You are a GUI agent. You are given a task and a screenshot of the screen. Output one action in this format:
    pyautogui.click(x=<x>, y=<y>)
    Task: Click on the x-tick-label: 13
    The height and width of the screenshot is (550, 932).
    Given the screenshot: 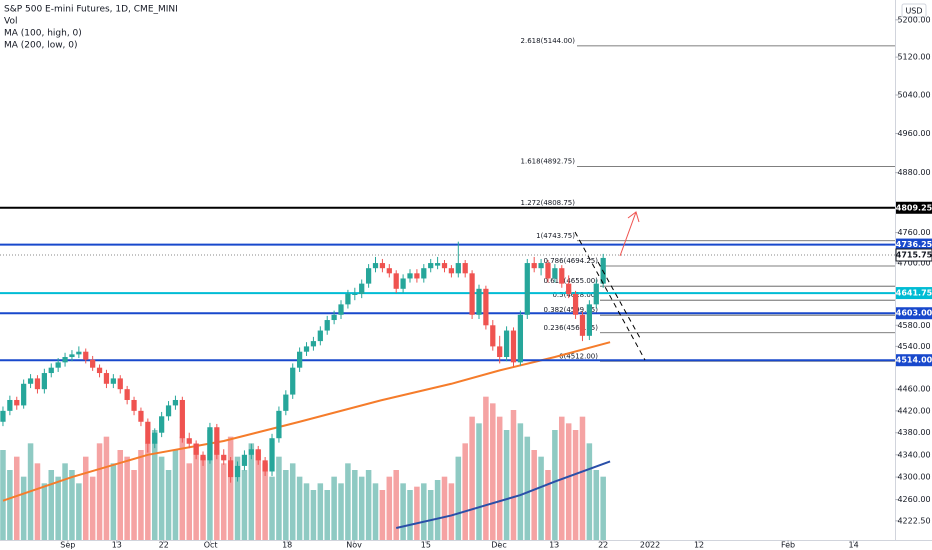 What is the action you would take?
    pyautogui.click(x=554, y=545)
    